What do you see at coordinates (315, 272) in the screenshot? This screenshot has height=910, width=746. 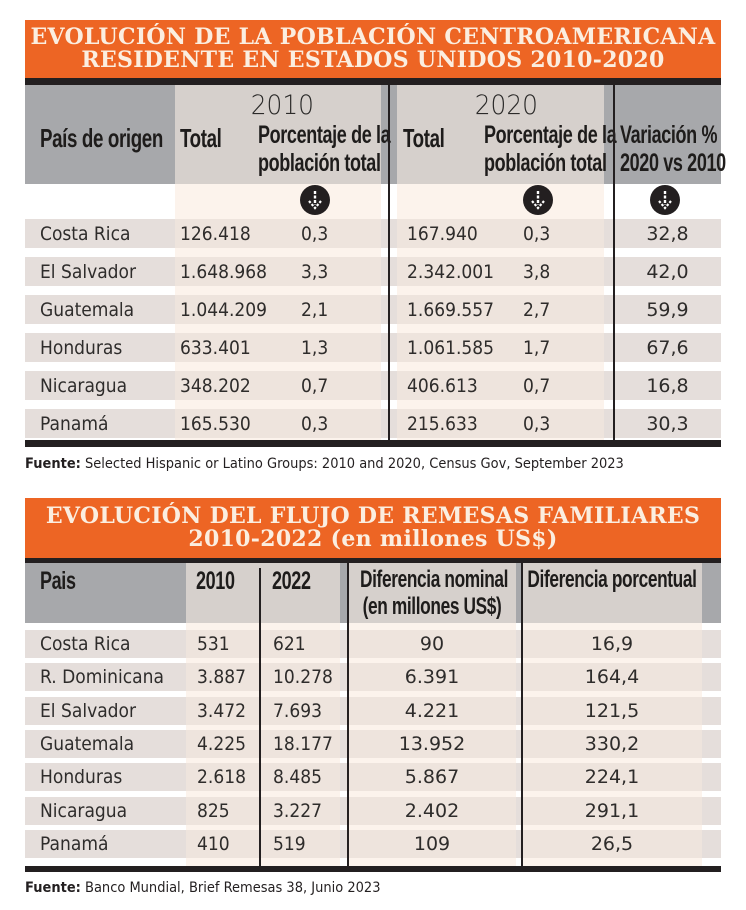 I see `pct-2010-cell: 3,3` at bounding box center [315, 272].